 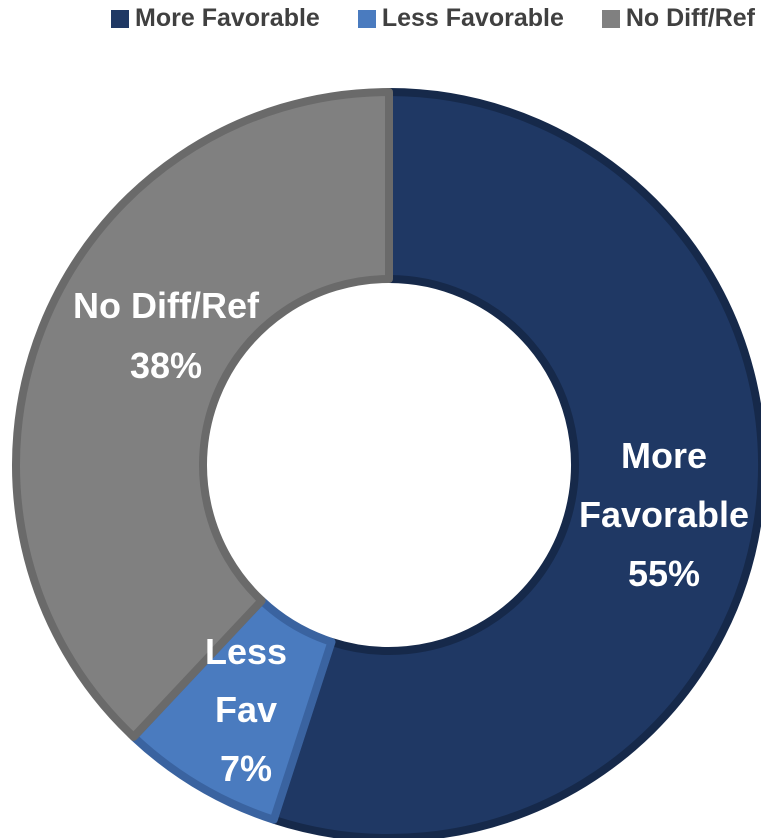 I want to click on data-label-less-favorable-line-3: 7%, so click(x=246, y=768).